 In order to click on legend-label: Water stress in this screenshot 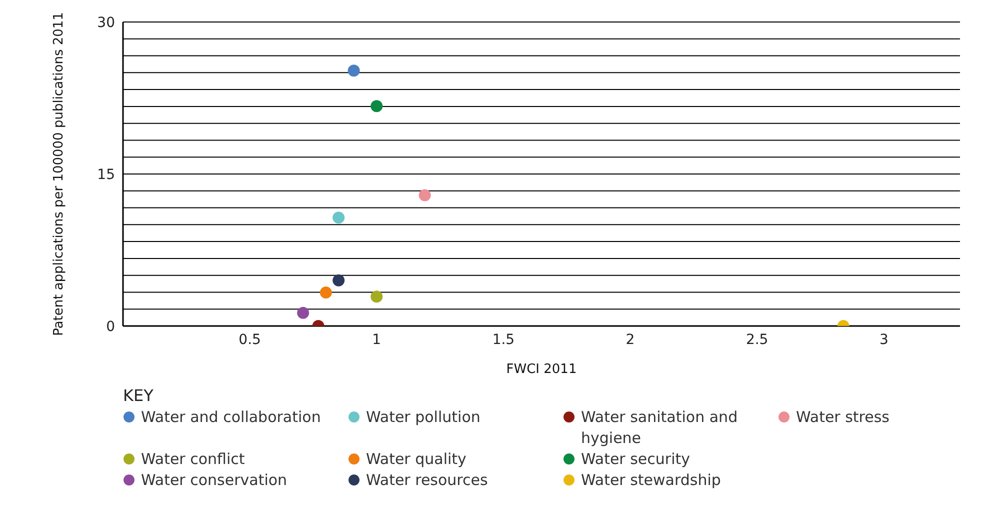, I will do `click(843, 417)`.